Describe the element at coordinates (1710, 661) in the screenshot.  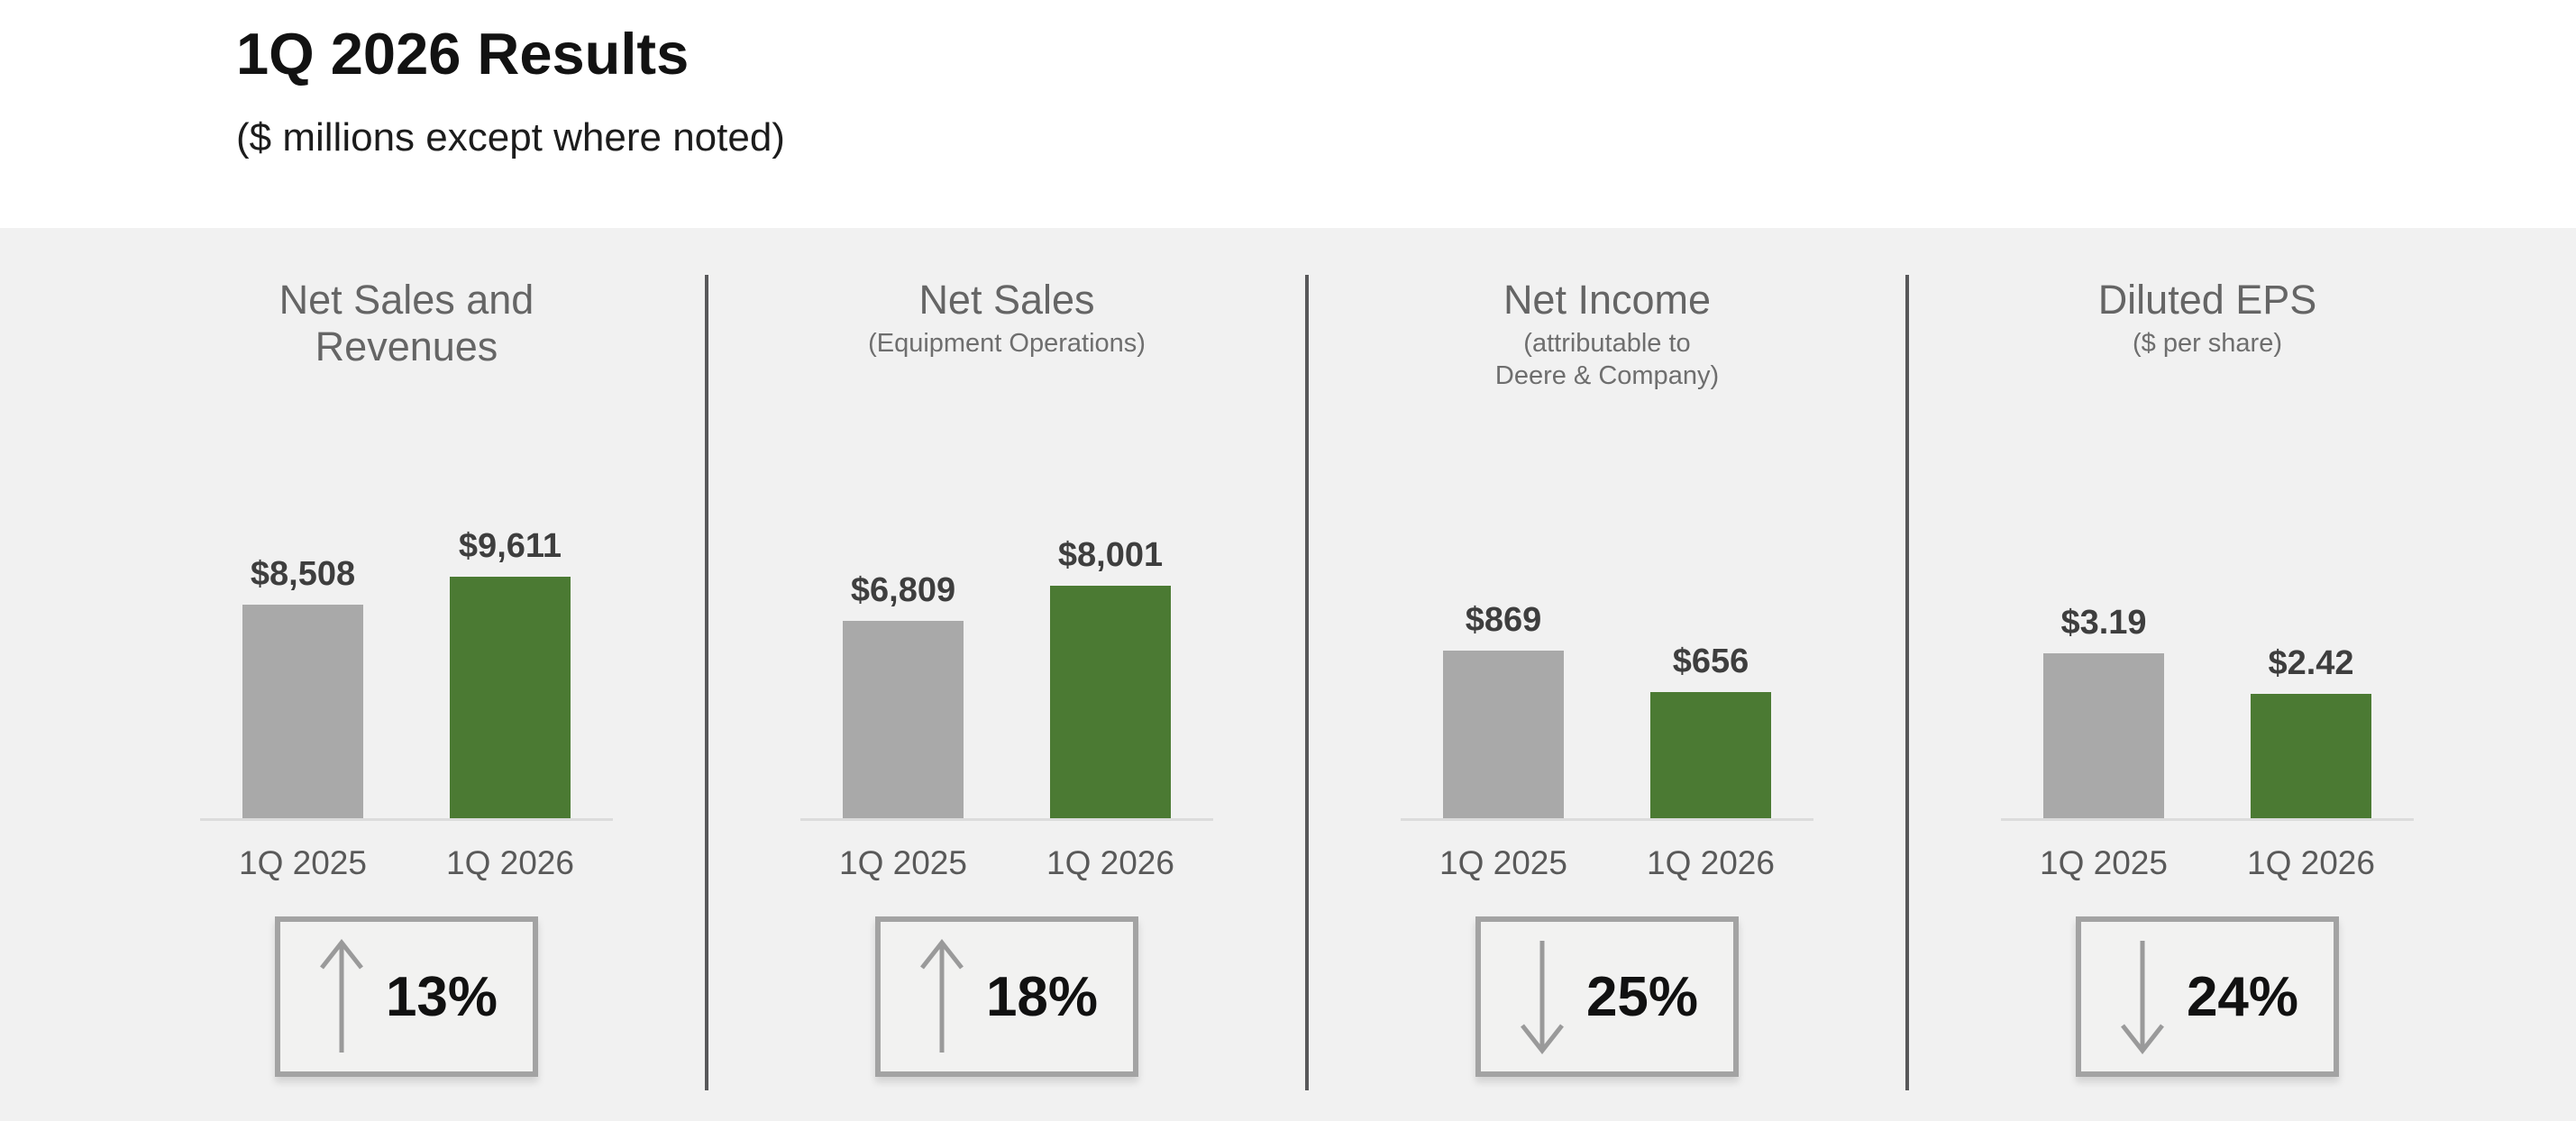
I see `bar-value-label: $656` at that location.